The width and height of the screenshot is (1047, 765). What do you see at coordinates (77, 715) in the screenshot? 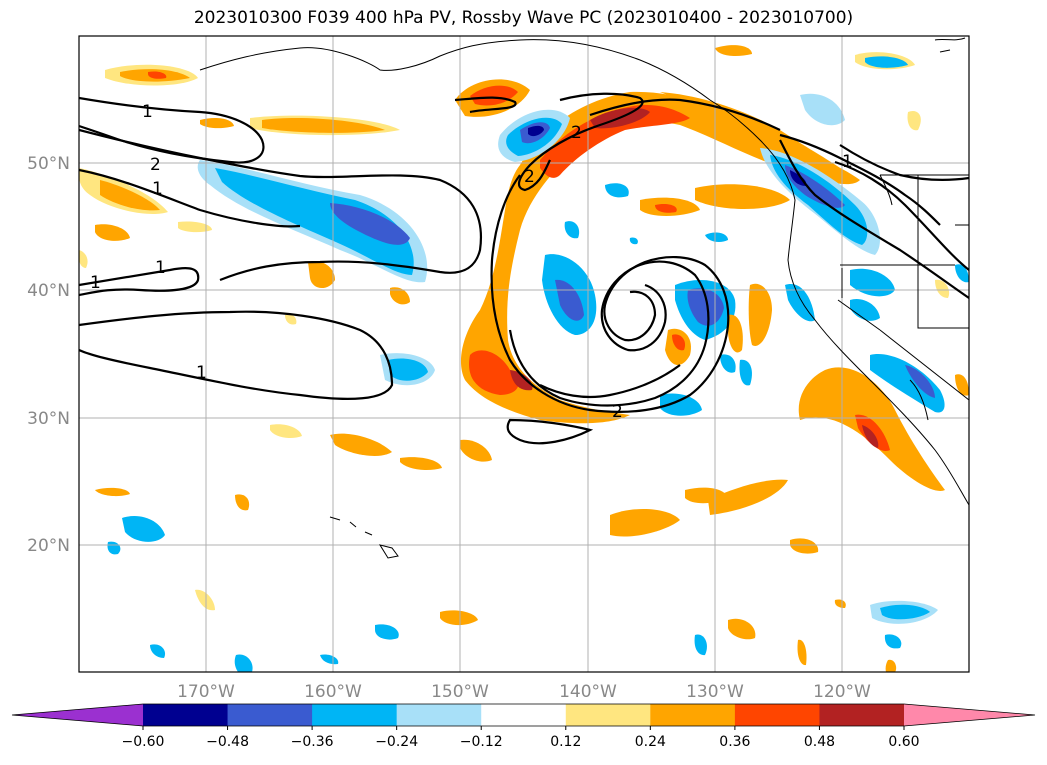
I see `colorbar-extend-min` at bounding box center [77, 715].